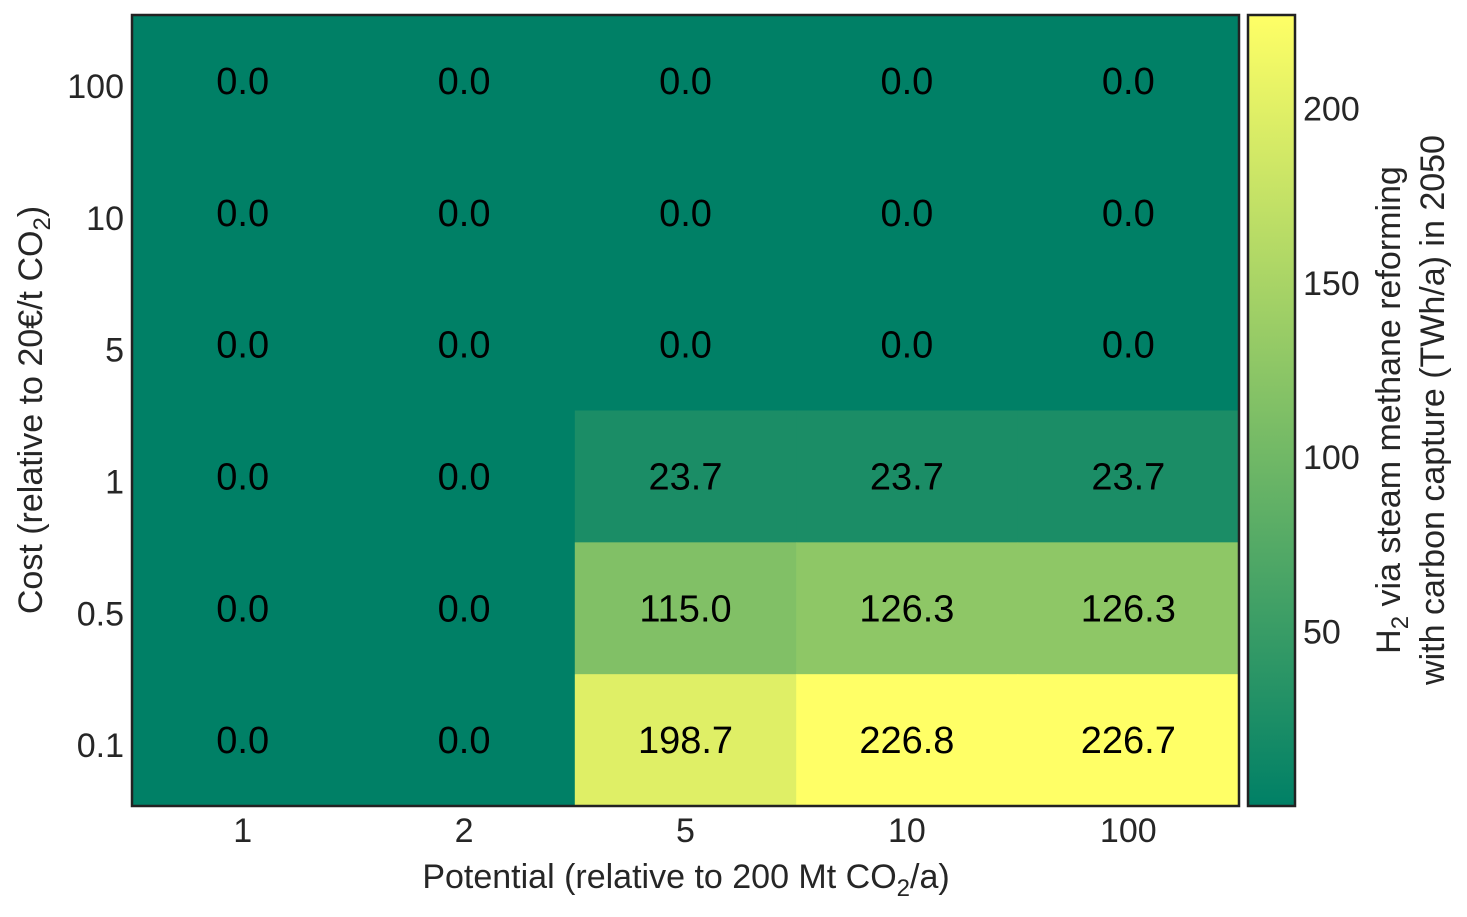  Describe the element at coordinates (100, 614) in the screenshot. I see `y-tick-label: 0.5` at that location.